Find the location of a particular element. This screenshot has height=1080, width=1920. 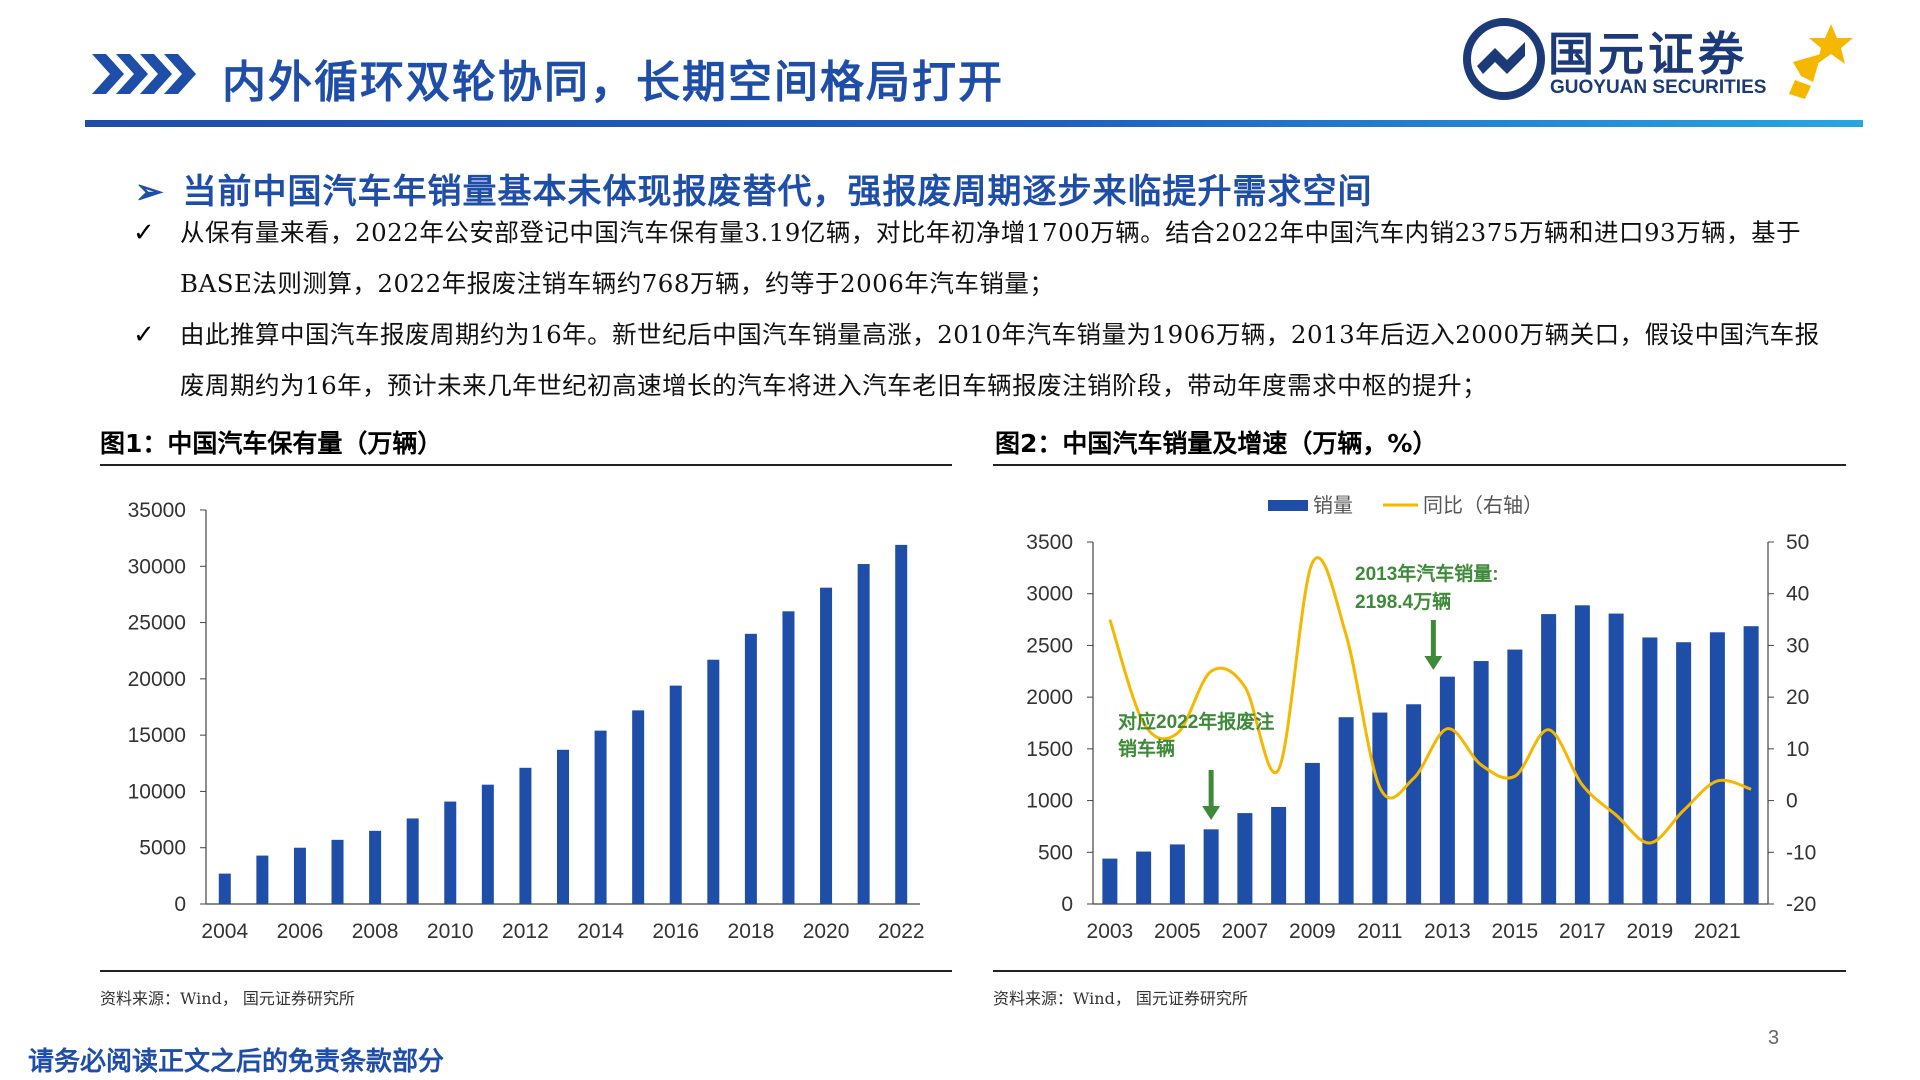

header-divider is located at coordinates (974, 123).